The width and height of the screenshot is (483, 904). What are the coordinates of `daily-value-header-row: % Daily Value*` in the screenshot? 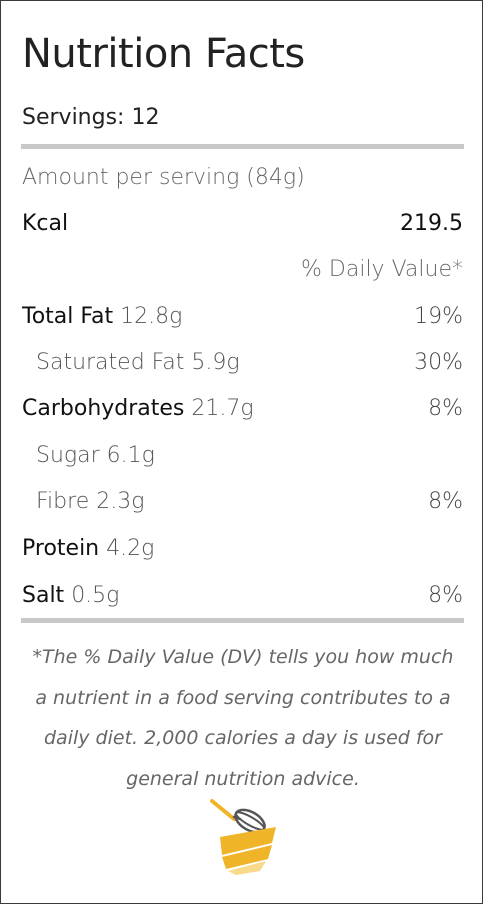 It's located at (242, 270).